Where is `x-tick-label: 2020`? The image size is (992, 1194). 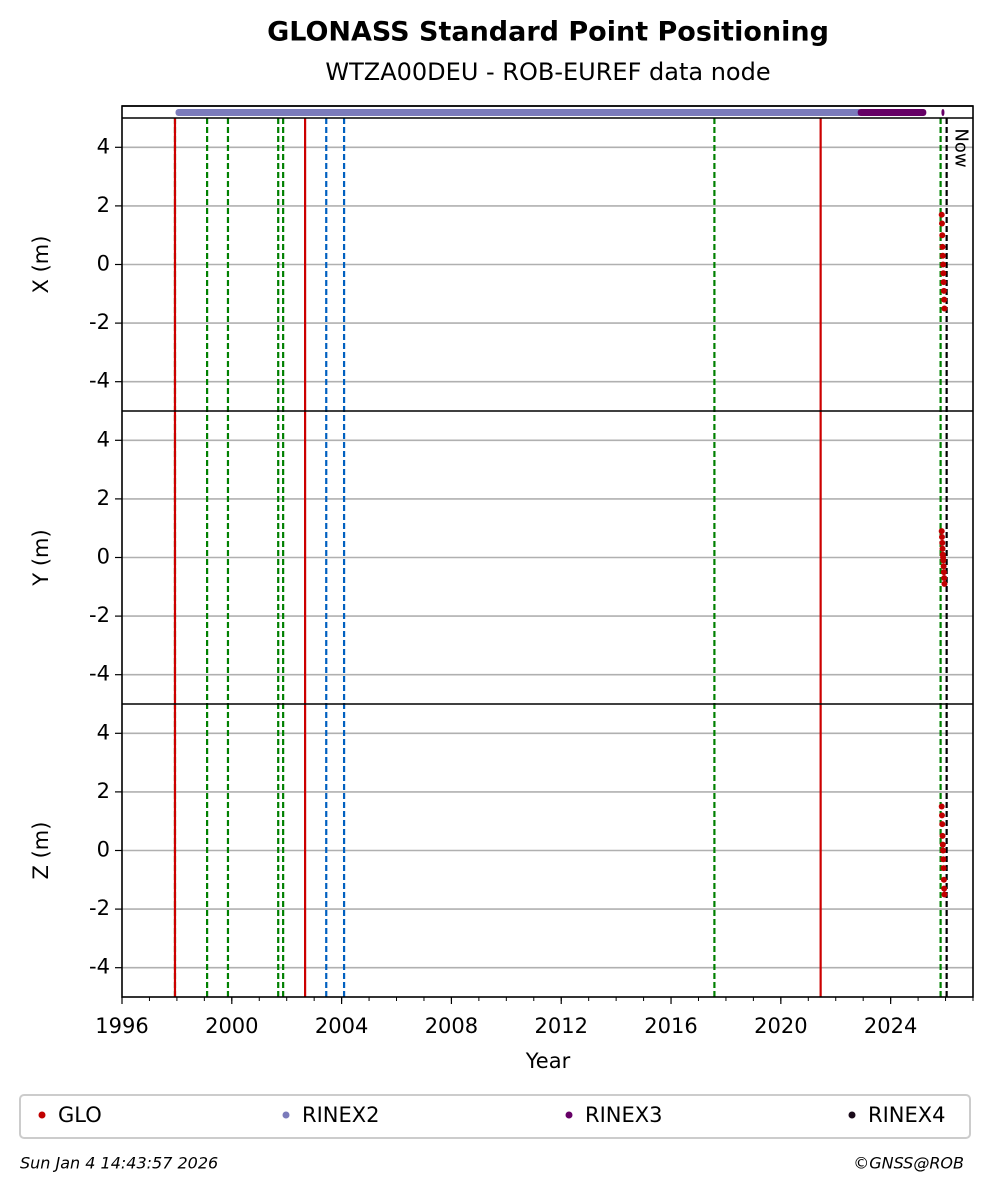 x-tick-label: 2020 is located at coordinates (780, 1026).